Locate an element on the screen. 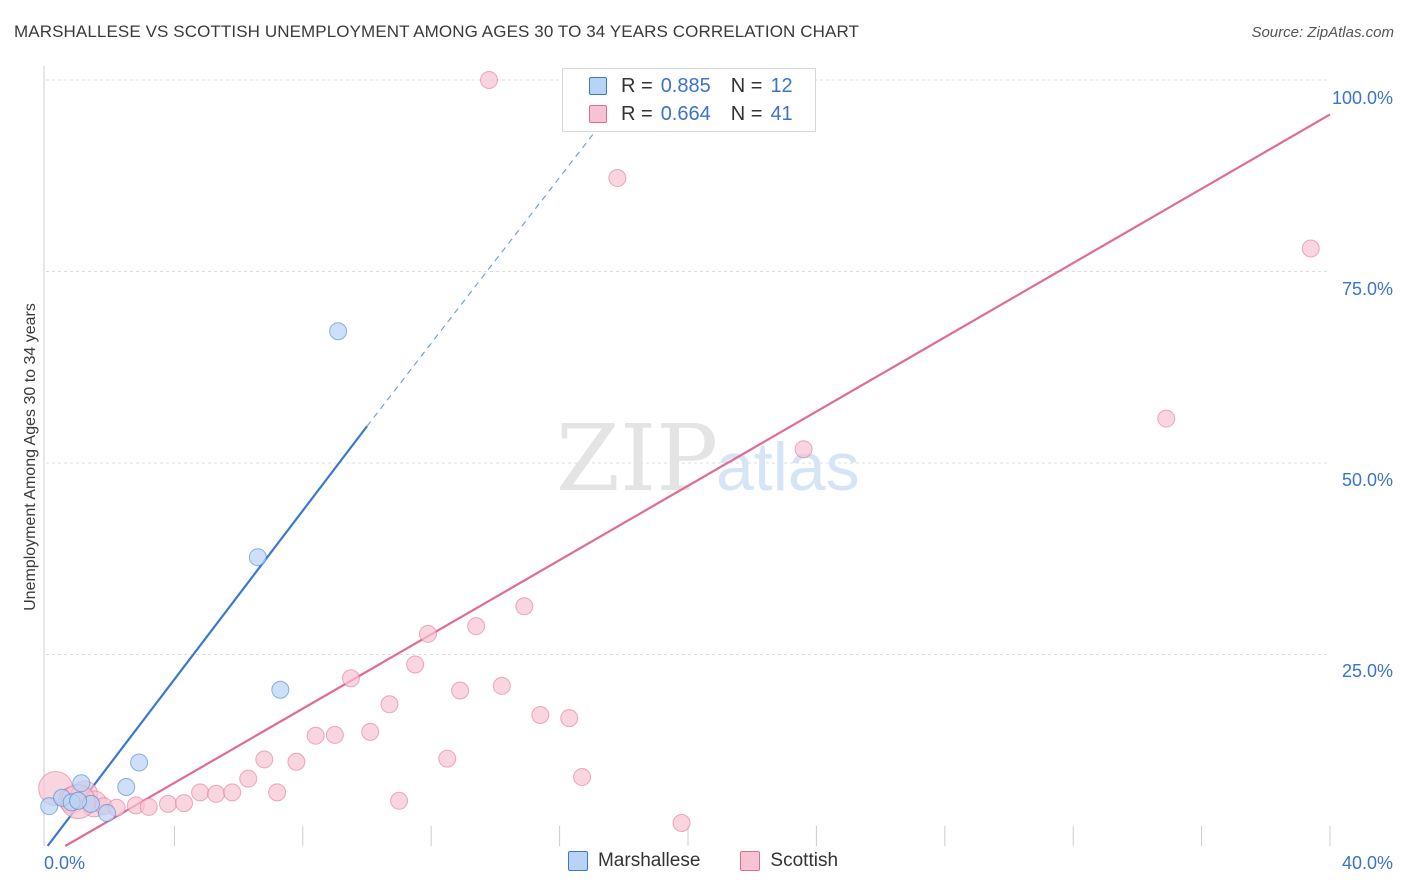 The height and width of the screenshot is (892, 1406). scottish-n-value: 41 is located at coordinates (781, 113).